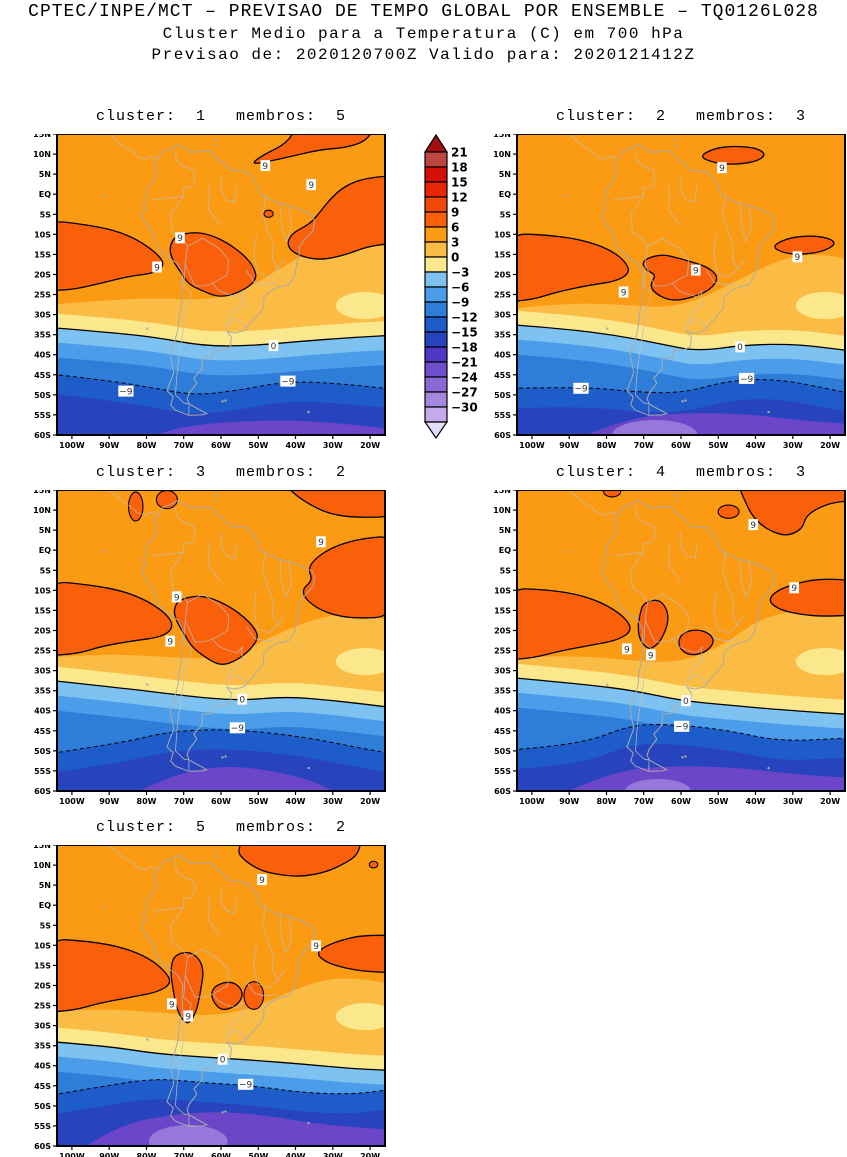 The width and height of the screenshot is (847, 1157). What do you see at coordinates (42, 865) in the screenshot?
I see `lat-tick-label: 10N` at bounding box center [42, 865].